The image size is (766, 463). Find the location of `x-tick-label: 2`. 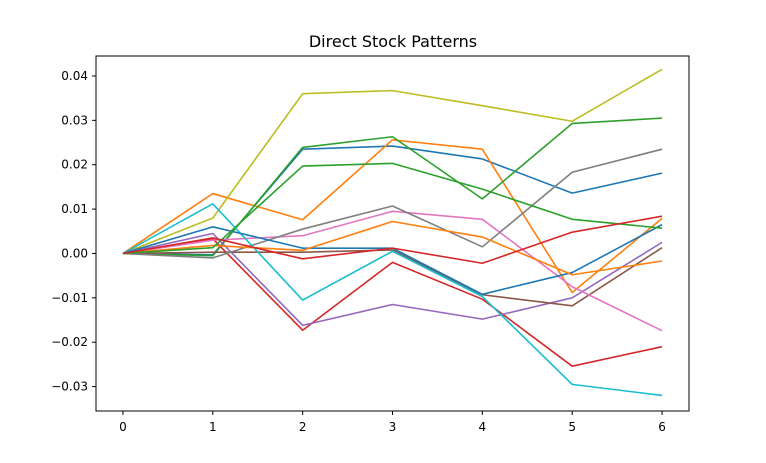

x-tick-label: 2 is located at coordinates (303, 427).